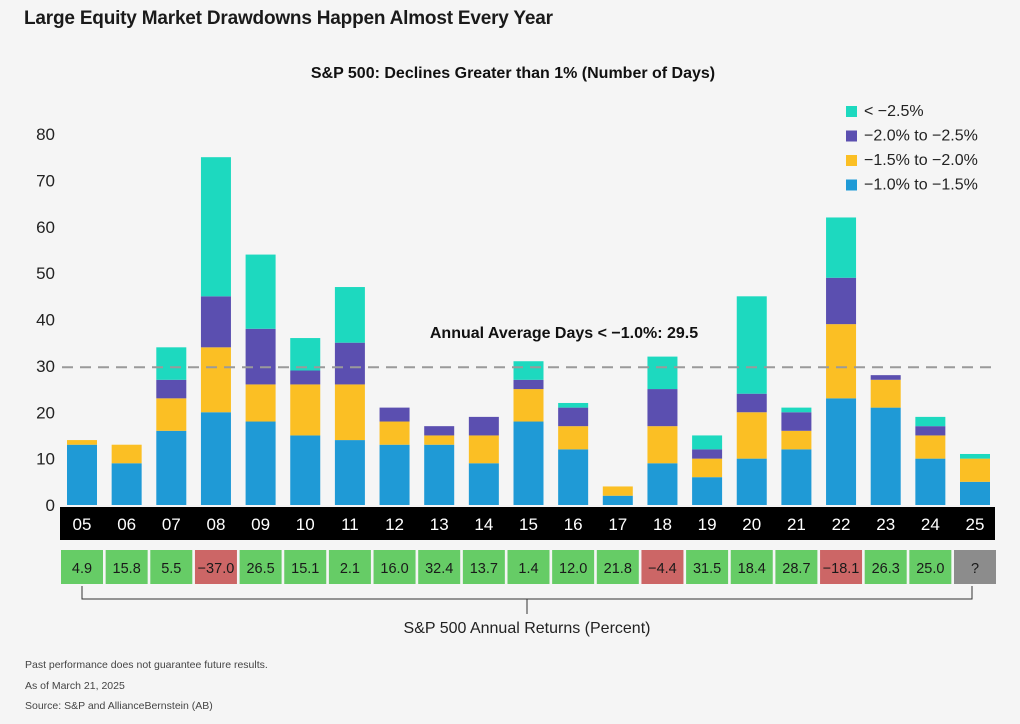 The width and height of the screenshot is (1020, 724). What do you see at coordinates (126, 454) in the screenshot?
I see `bar-segment-06-s1` at bounding box center [126, 454].